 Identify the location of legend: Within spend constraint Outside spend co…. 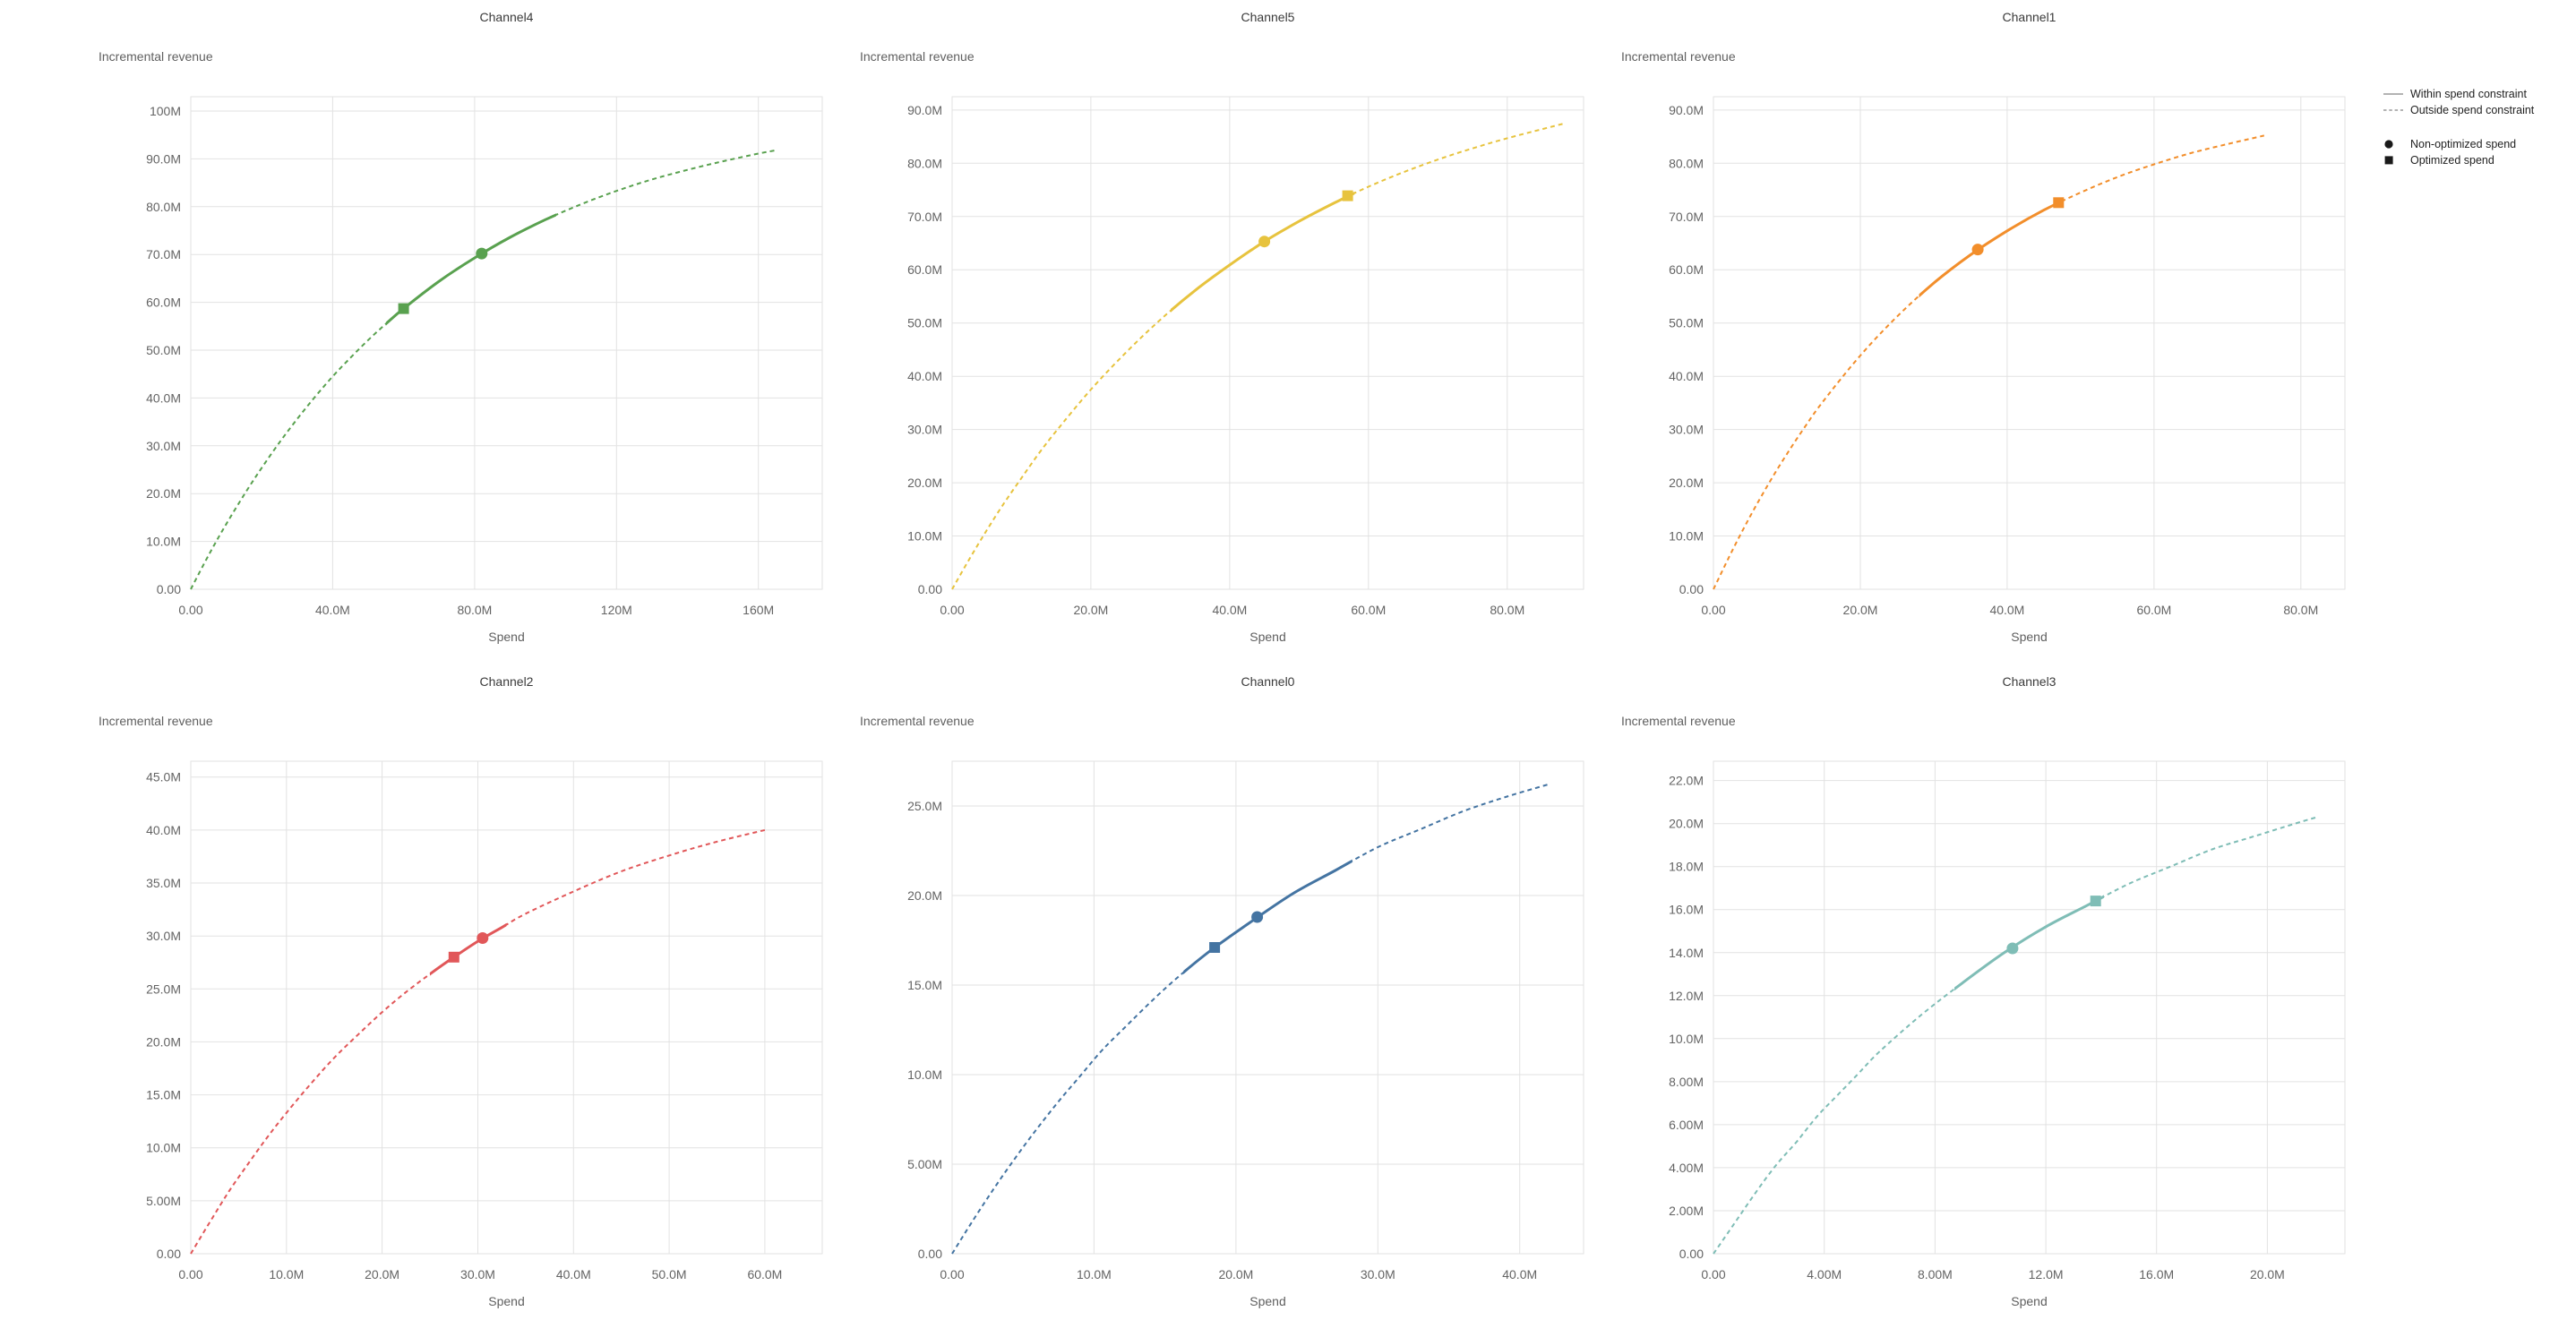
(2478, 127).